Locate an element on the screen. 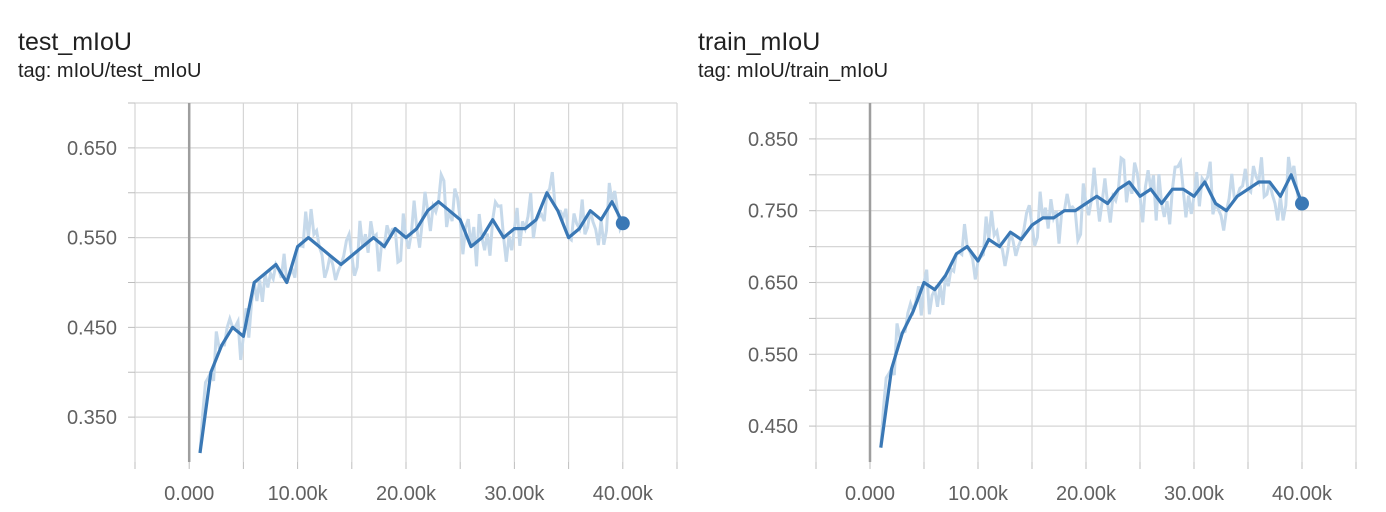 The width and height of the screenshot is (1386, 512). y-tick-label: 0.850 is located at coordinates (773, 140).